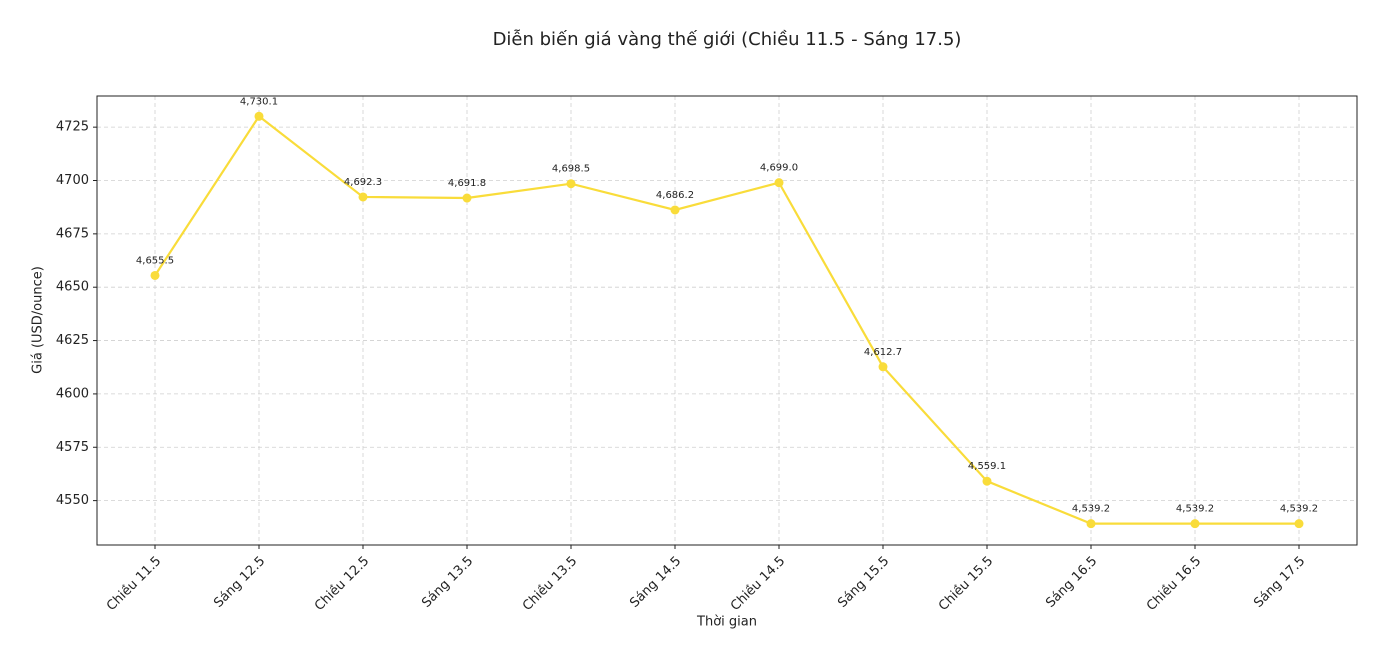 The width and height of the screenshot is (1390, 666). What do you see at coordinates (447, 582) in the screenshot?
I see `x-tick-label: Sáng 13.5` at bounding box center [447, 582].